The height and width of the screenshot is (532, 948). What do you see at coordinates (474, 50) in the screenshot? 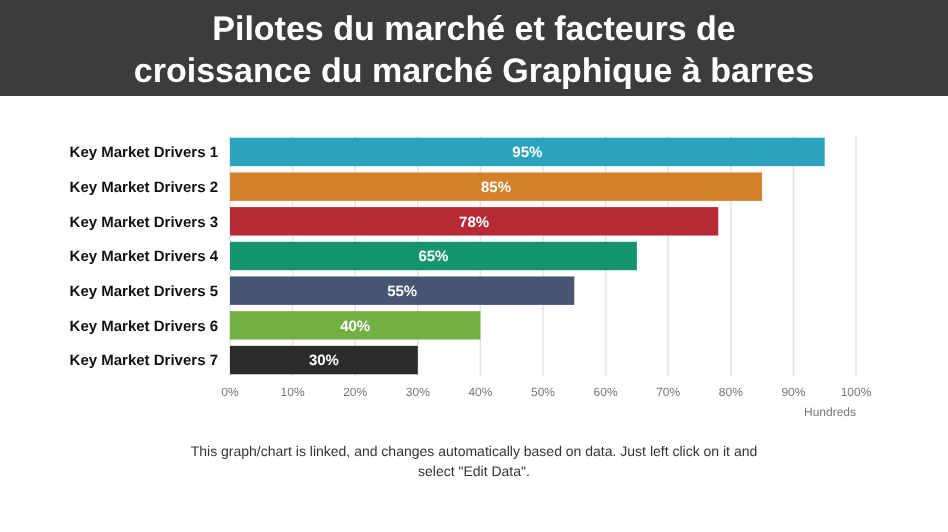
I see `chart-title: Pilotes du marché et facteurs de croissance du marché Graphique à barres` at bounding box center [474, 50].